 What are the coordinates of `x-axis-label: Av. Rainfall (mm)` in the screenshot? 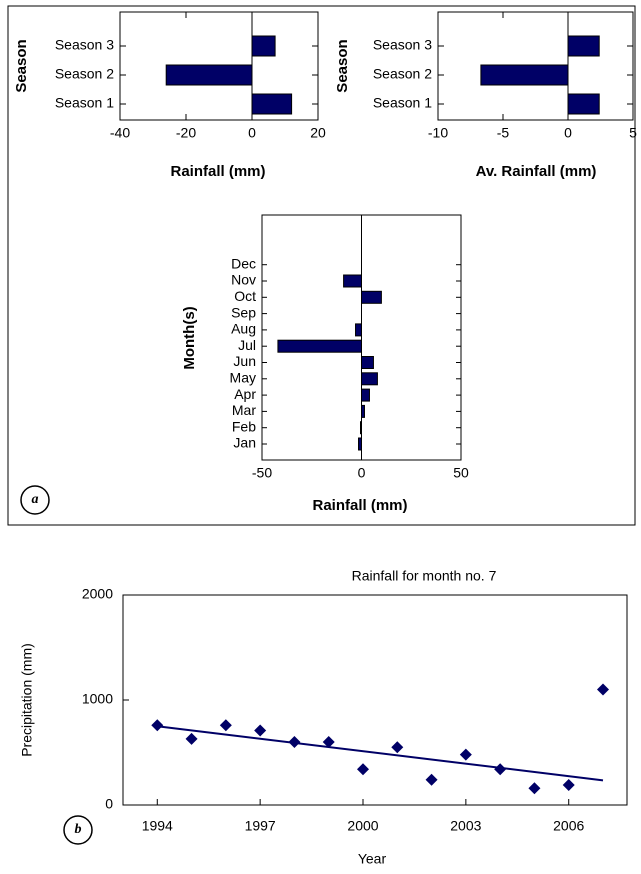 It's located at (536, 171).